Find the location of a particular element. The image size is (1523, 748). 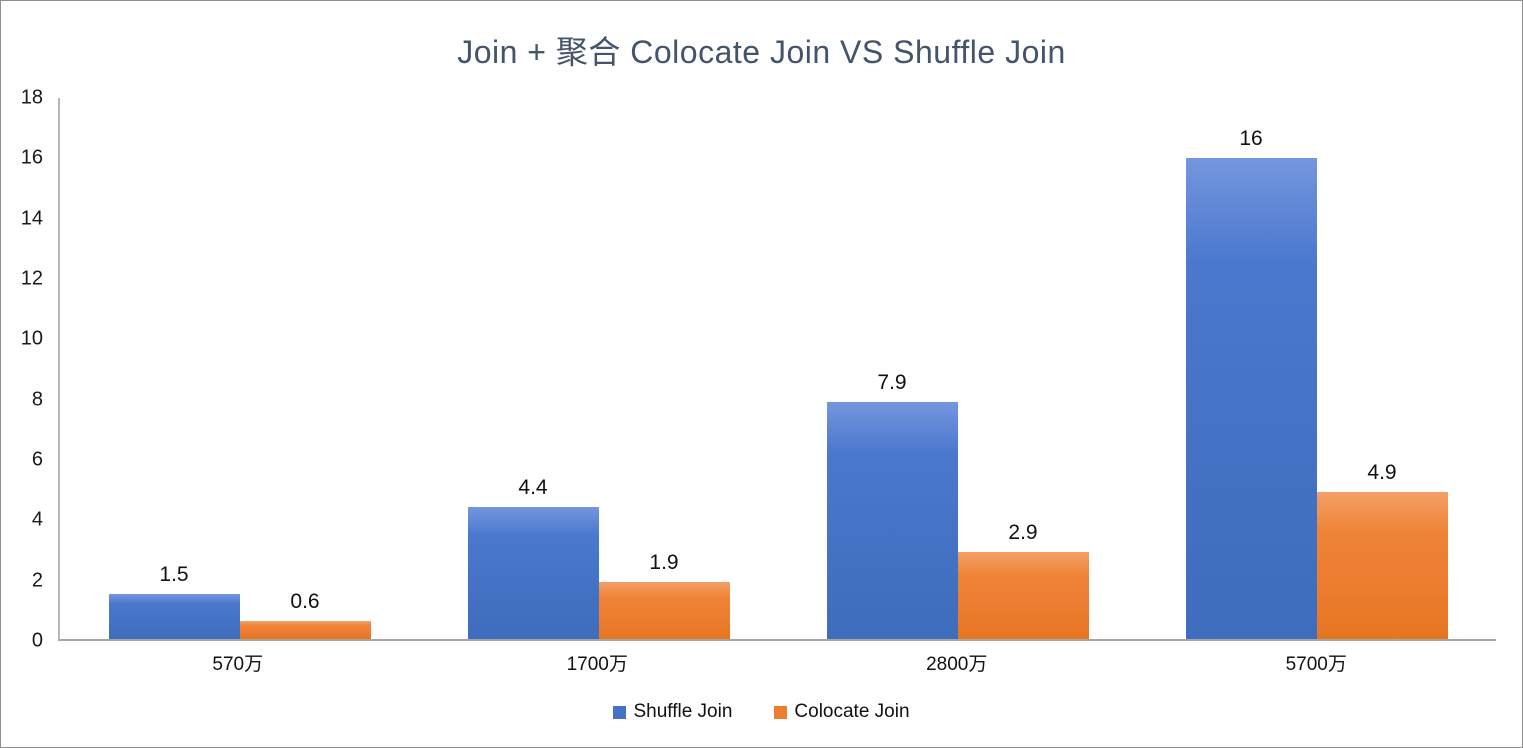

bar-value-label: 7.9 is located at coordinates (892, 382).